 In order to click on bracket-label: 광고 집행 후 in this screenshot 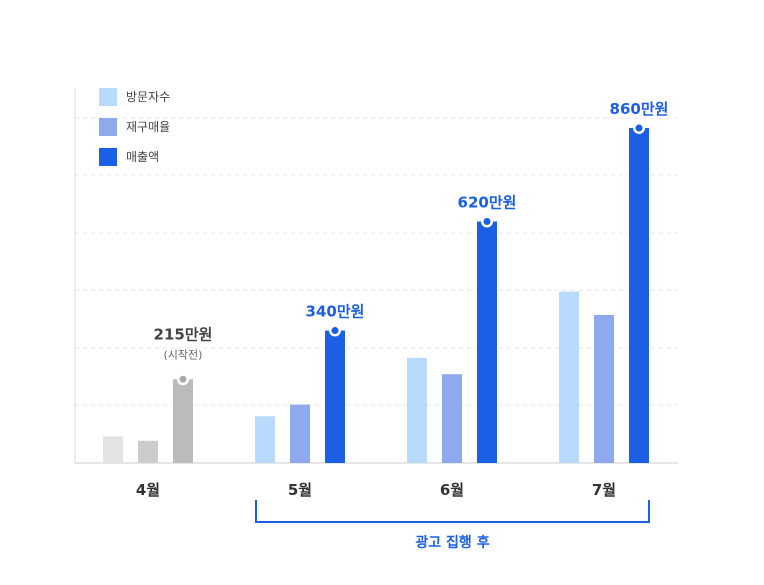, I will do `click(452, 542)`.